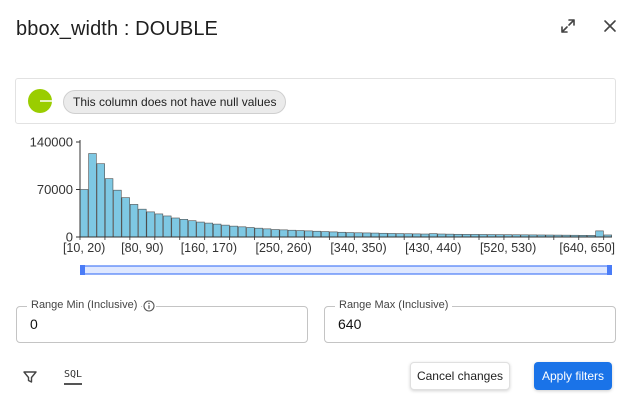  I want to click on null-status-chip: This column does not have null values, so click(175, 102).